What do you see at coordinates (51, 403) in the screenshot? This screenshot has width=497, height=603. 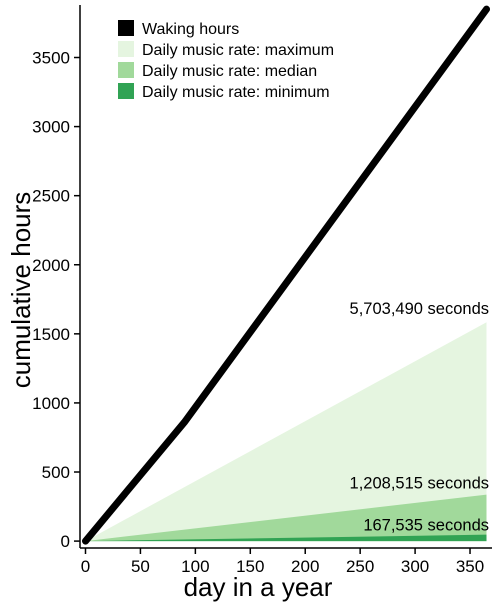 I see `y-tick-label: 1000` at bounding box center [51, 403].